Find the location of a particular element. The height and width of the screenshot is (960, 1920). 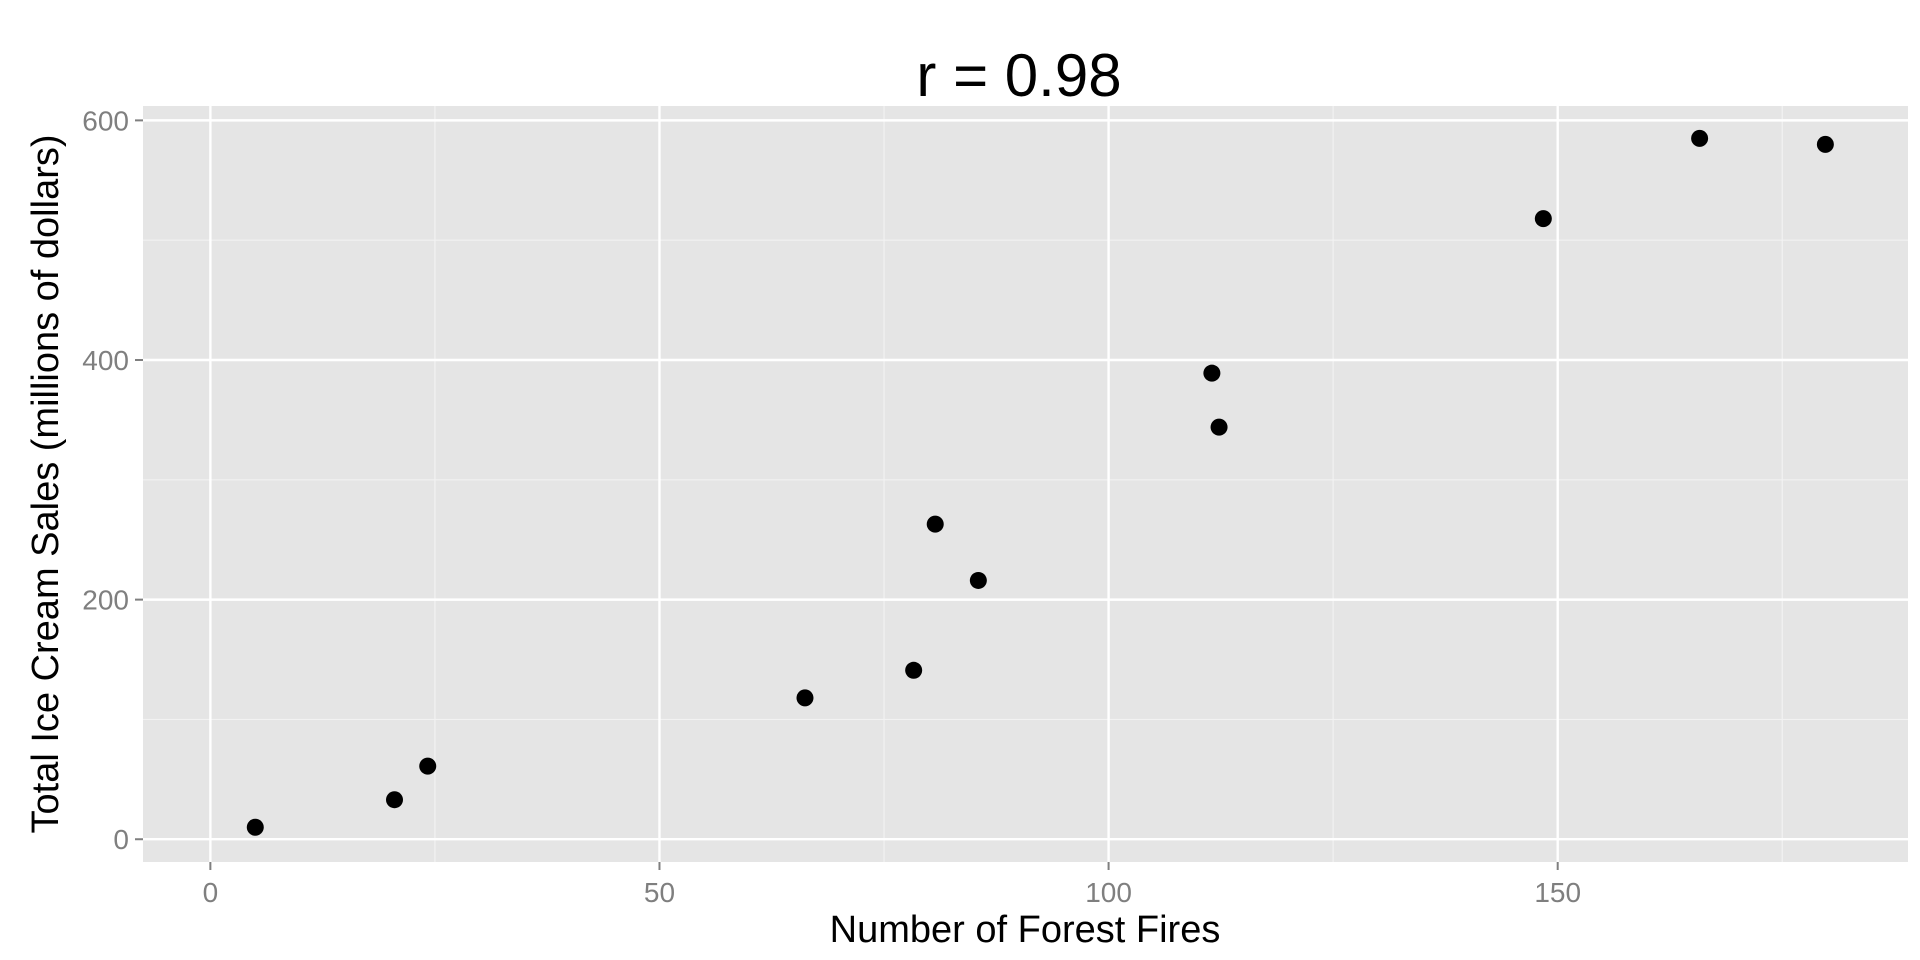

y-tick-label: 600 is located at coordinates (105, 120).